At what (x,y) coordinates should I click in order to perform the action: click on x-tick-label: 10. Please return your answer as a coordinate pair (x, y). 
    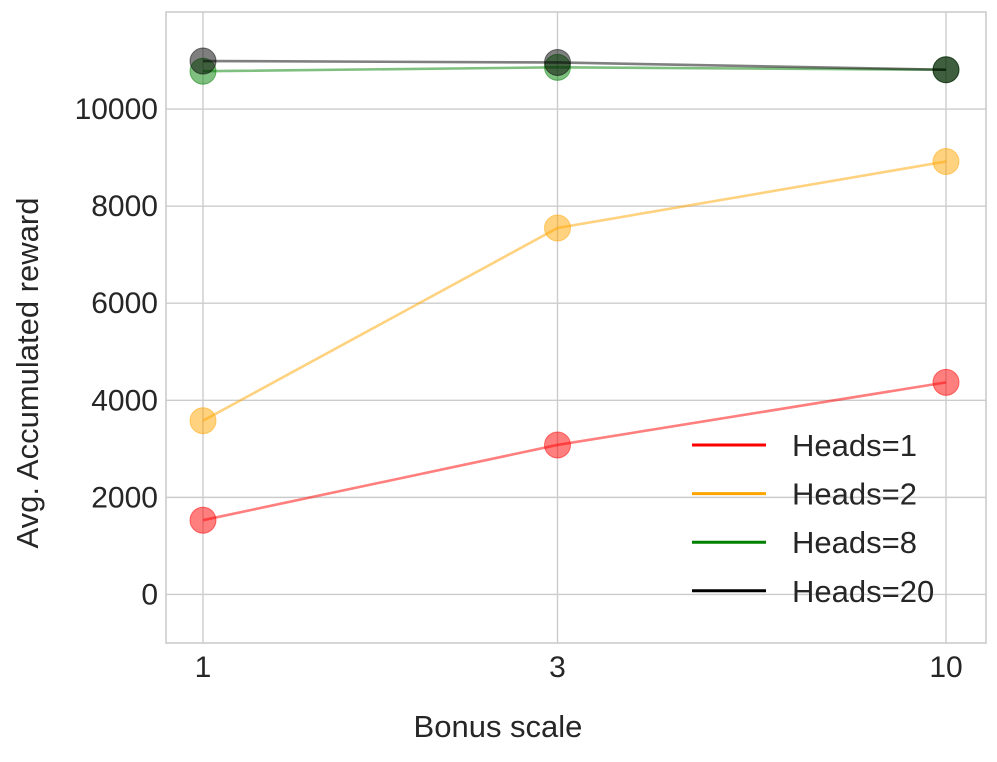
    Looking at the image, I should click on (945, 667).